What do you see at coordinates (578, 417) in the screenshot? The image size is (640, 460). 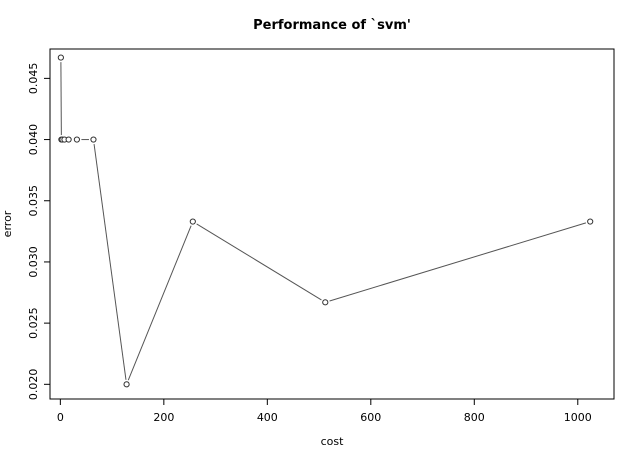 I see `x-tick-label: 1000` at bounding box center [578, 417].